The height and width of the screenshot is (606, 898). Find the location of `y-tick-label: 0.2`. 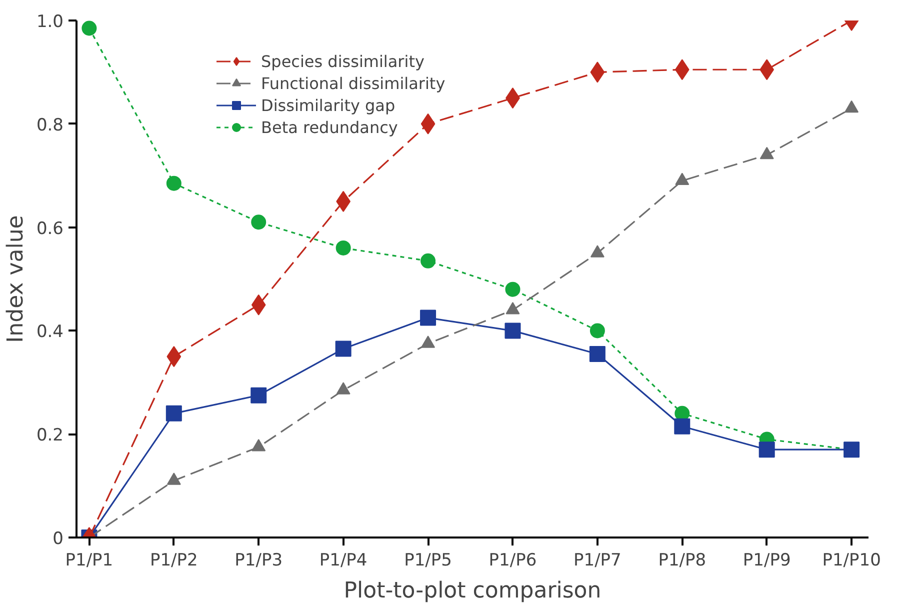

y-tick-label: 0.2 is located at coordinates (50, 436).